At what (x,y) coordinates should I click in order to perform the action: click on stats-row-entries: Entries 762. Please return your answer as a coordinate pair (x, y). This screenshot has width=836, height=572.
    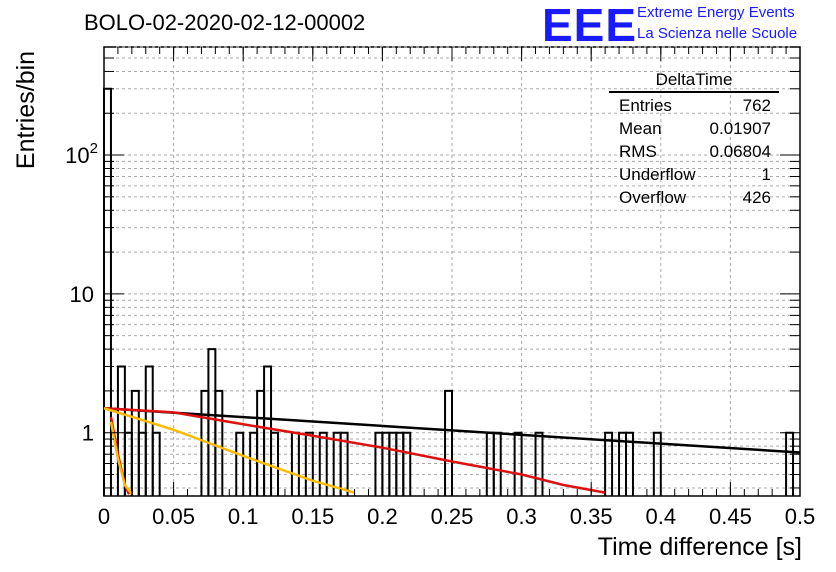
    Looking at the image, I should click on (694, 105).